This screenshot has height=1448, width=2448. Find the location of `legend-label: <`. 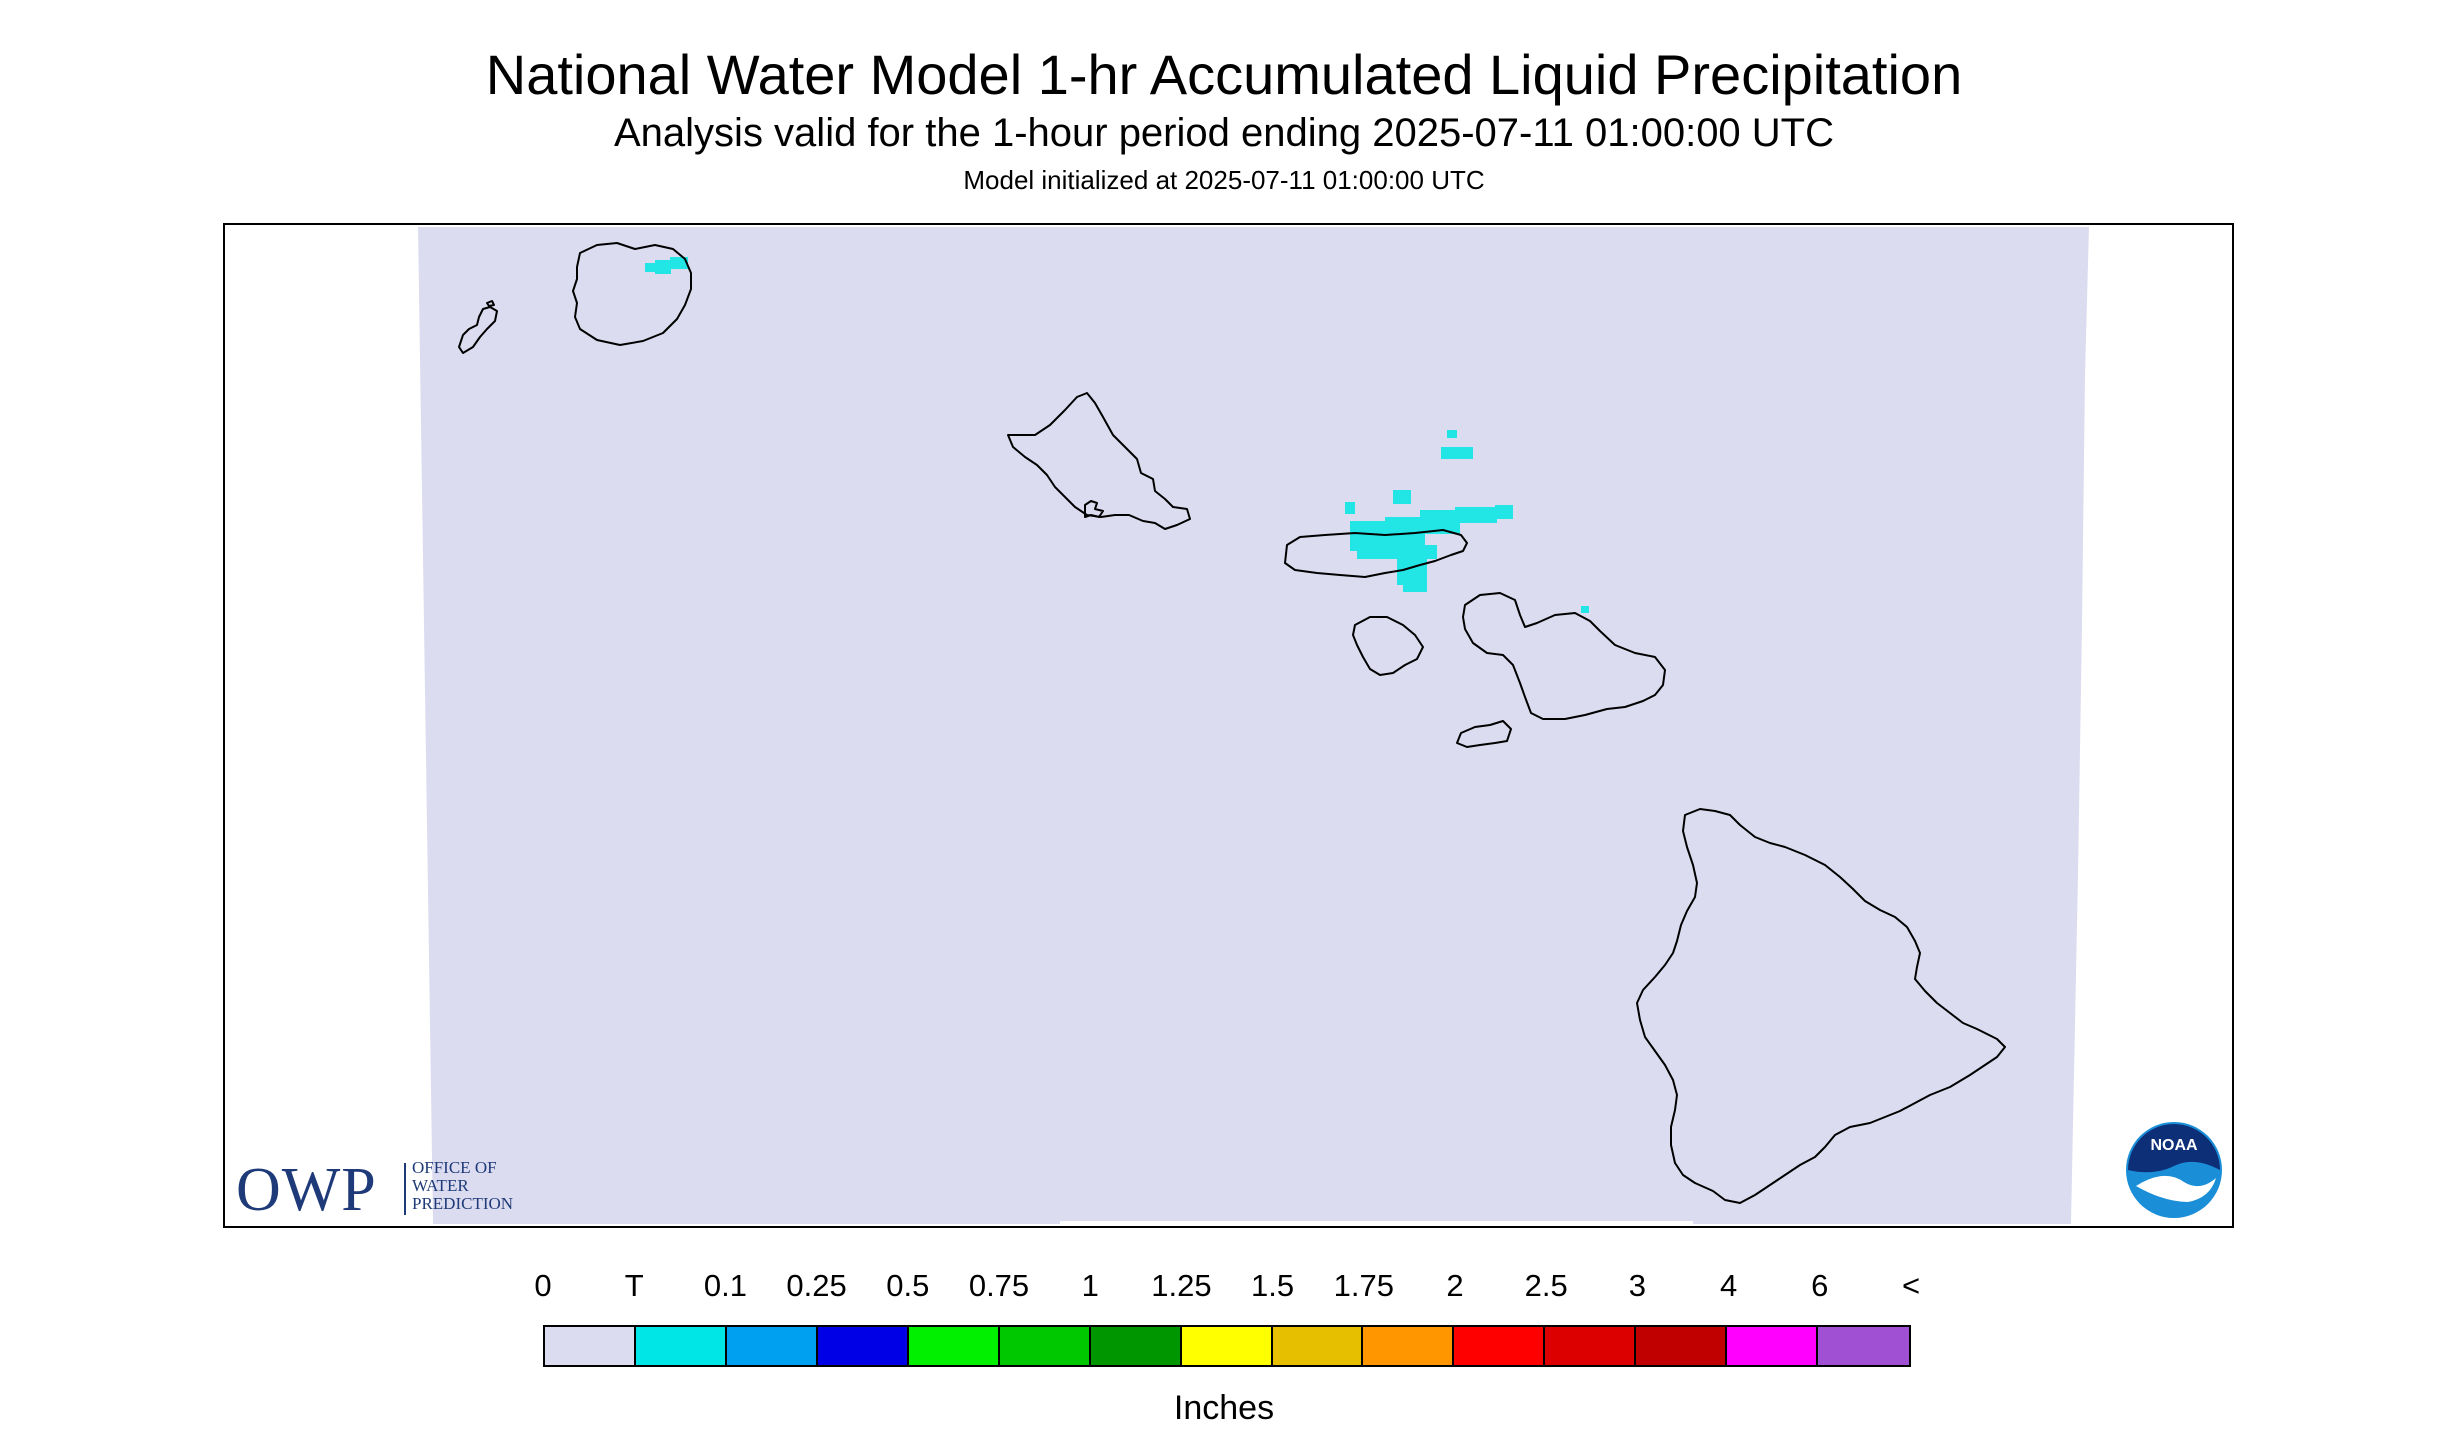

legend-label: < is located at coordinates (1911, 1285).